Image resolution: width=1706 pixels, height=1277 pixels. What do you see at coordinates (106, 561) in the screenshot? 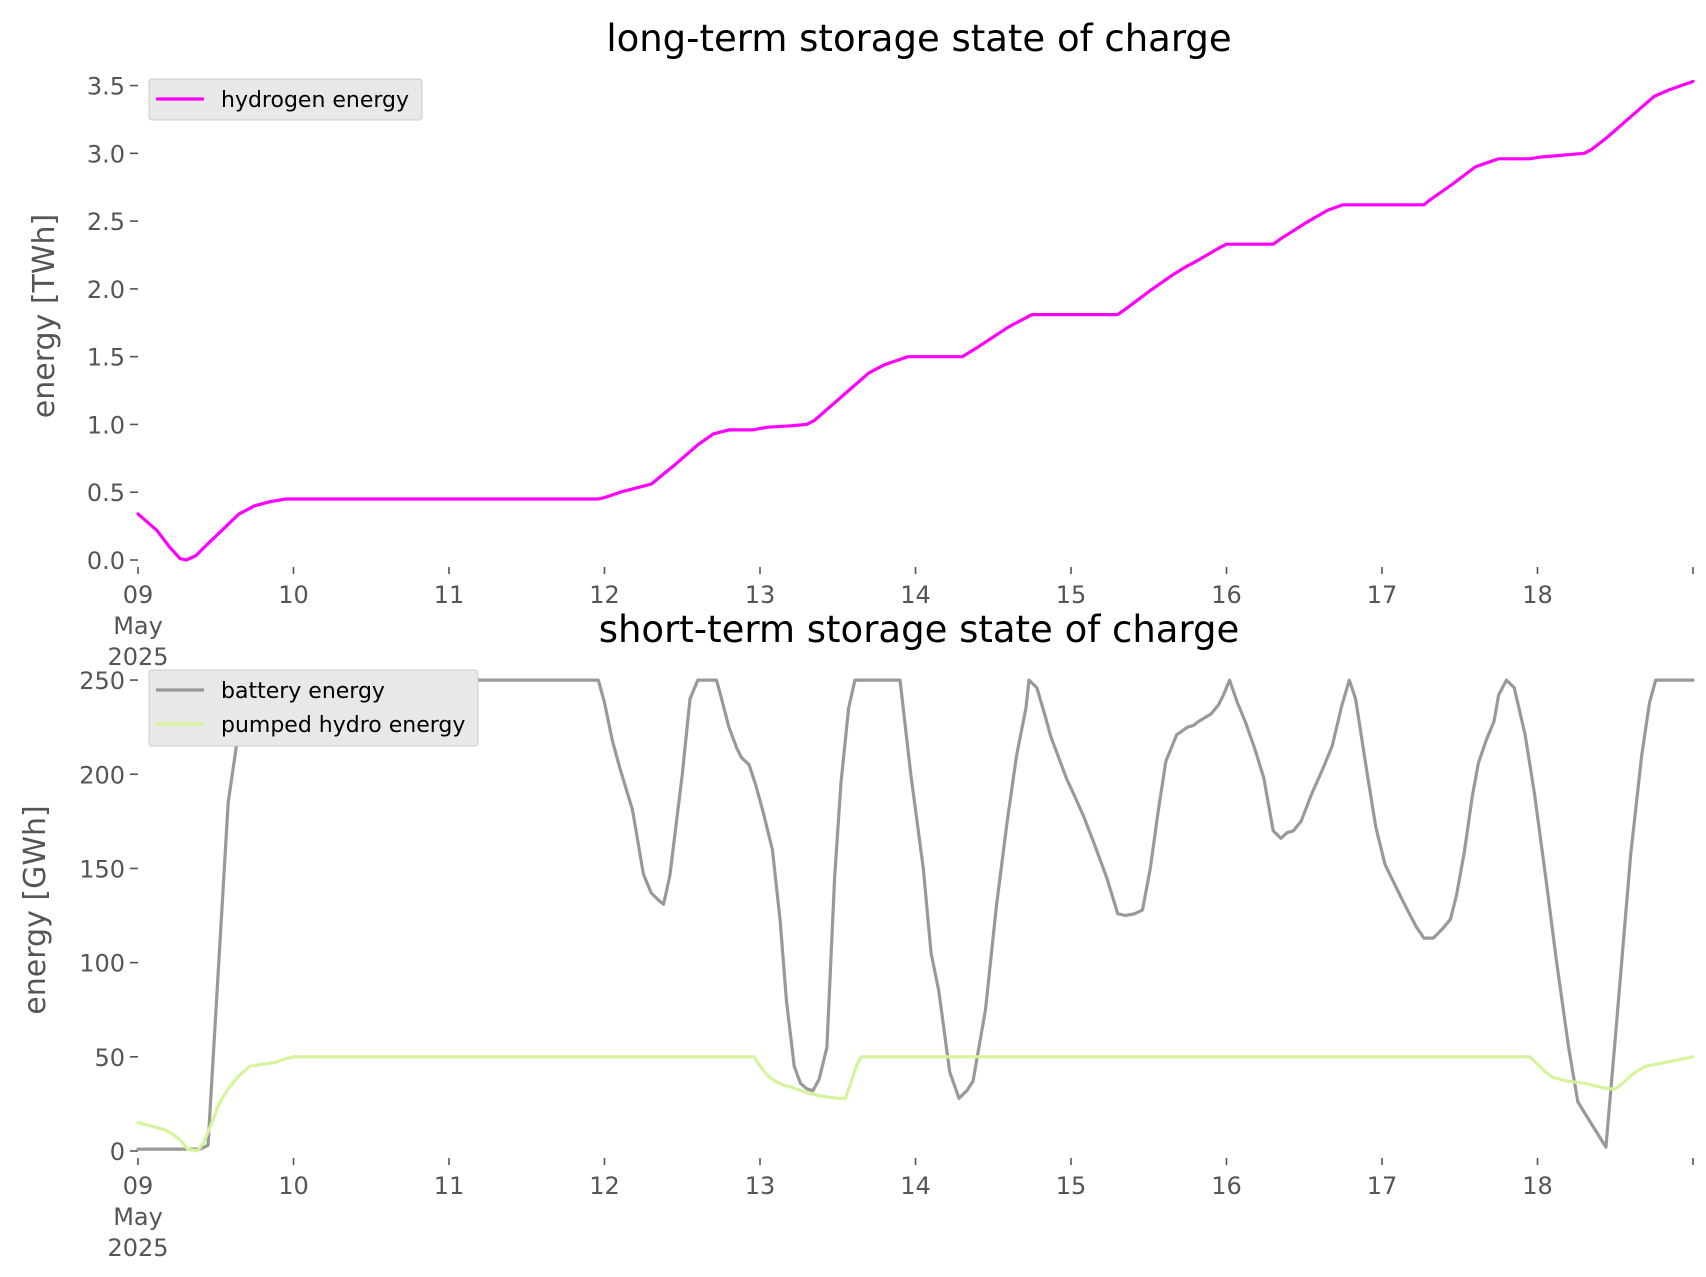
I see `y-tick-label: 0.0` at bounding box center [106, 561].